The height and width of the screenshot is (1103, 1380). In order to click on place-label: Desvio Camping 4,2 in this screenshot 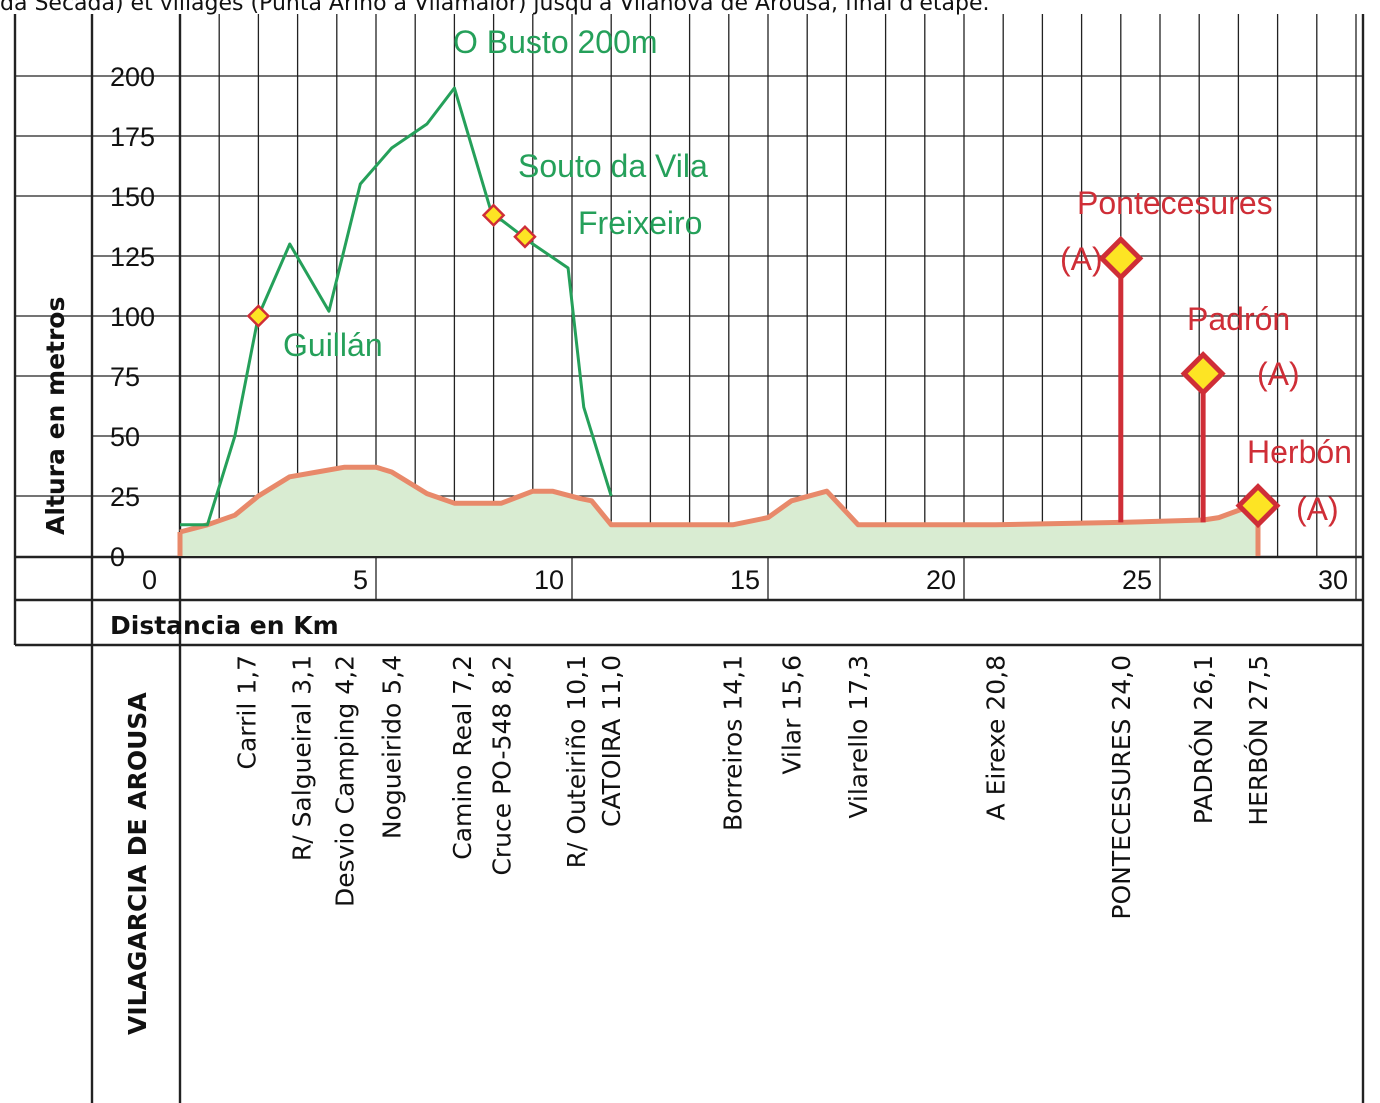, I will do `click(345, 781)`.